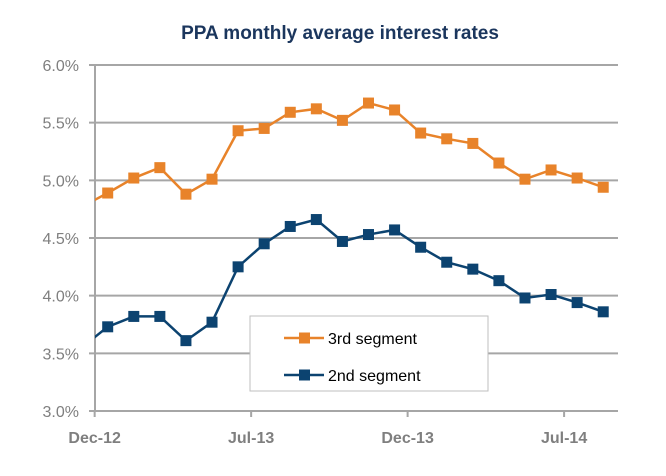  What do you see at coordinates (407, 438) in the screenshot?
I see `x-tick-label: Dec-13` at bounding box center [407, 438].